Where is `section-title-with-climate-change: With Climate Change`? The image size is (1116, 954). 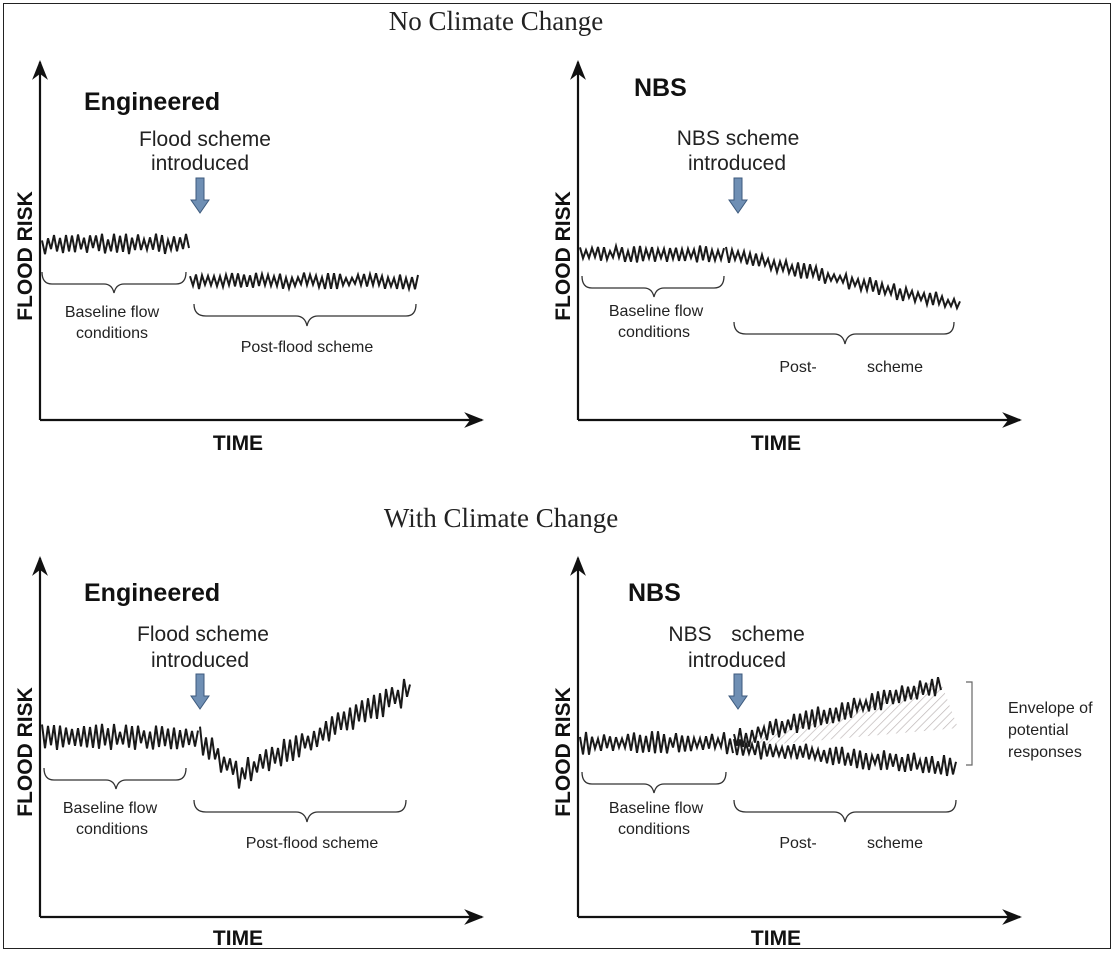
section-title-with-climate-change: With Climate Change is located at coordinates (501, 518).